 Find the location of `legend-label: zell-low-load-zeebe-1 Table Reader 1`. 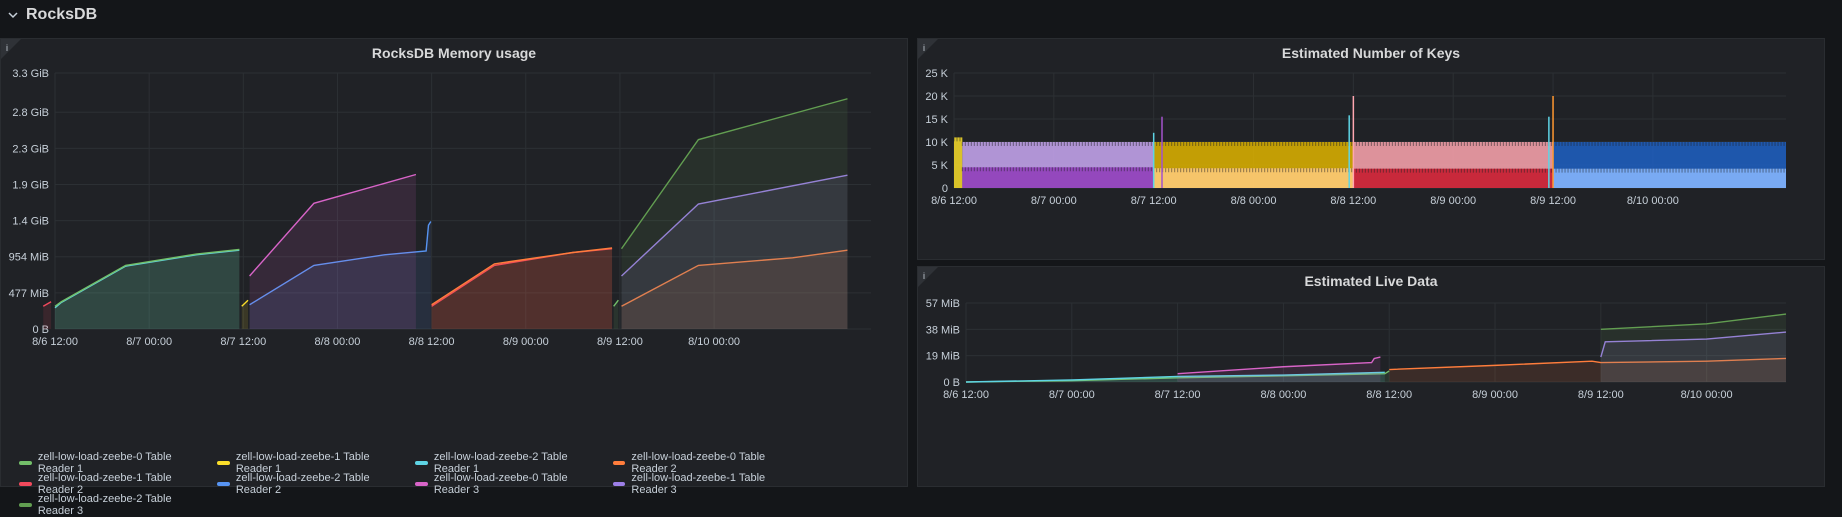

legend-label: zell-low-load-zeebe-1 Table Reader 1 is located at coordinates (302, 462).